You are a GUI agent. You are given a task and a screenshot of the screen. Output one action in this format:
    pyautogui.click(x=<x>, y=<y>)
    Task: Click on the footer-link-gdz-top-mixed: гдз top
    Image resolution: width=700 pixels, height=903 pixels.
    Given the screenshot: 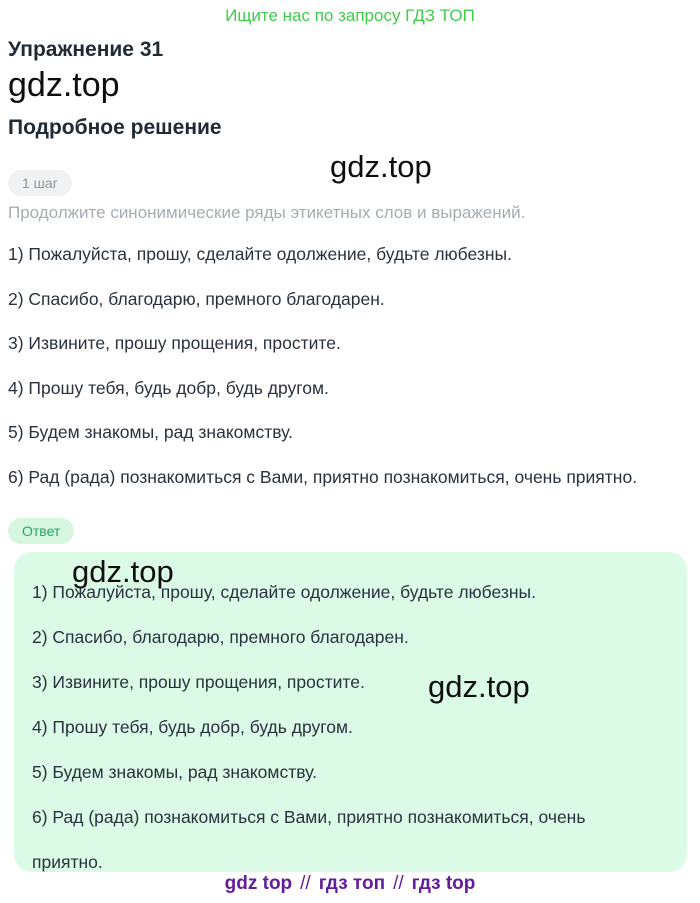 What is the action you would take?
    pyautogui.click(x=443, y=883)
    